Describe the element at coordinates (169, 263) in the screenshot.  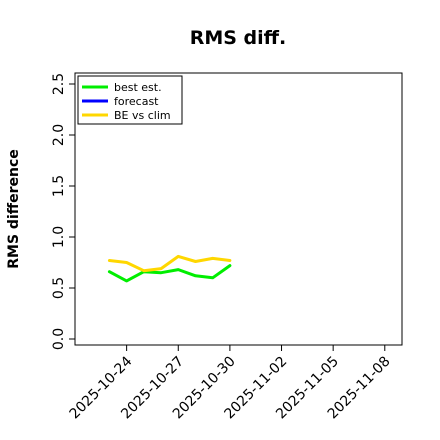
I see `series-line-be-vs-clim` at that location.